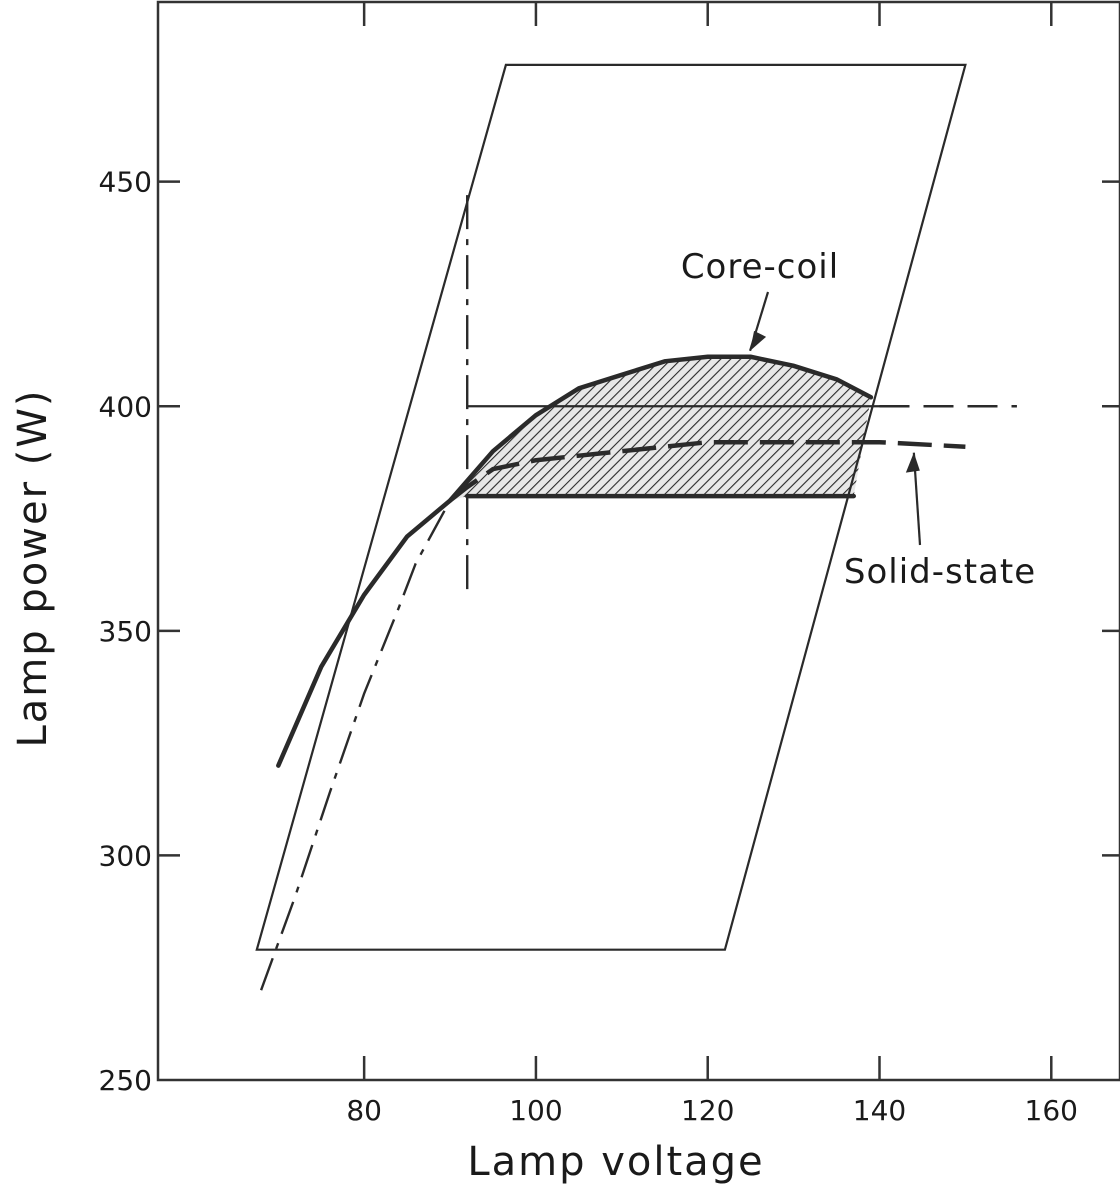 The height and width of the screenshot is (1189, 1120). What do you see at coordinates (615, 1162) in the screenshot?
I see `x-axis-title: Lamp voltage` at bounding box center [615, 1162].